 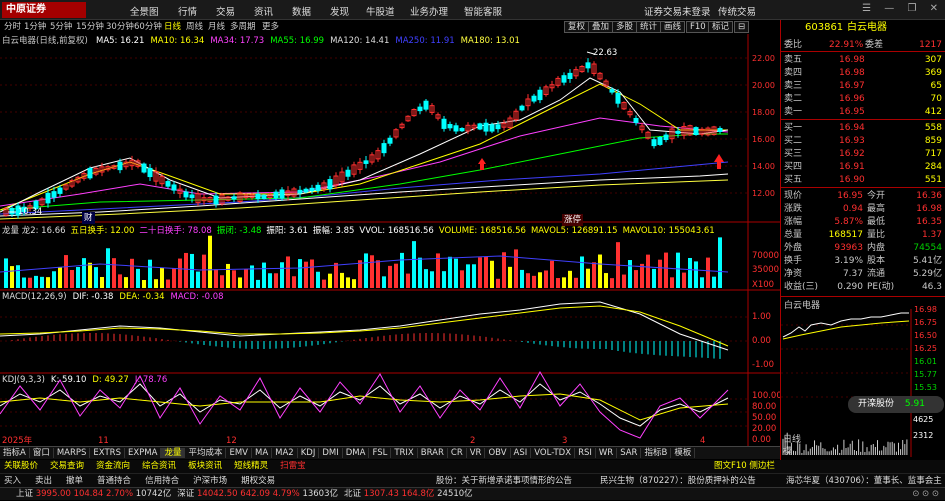 I want to click on indicator-tab-20: VOL-TDX, so click(x=553, y=453).